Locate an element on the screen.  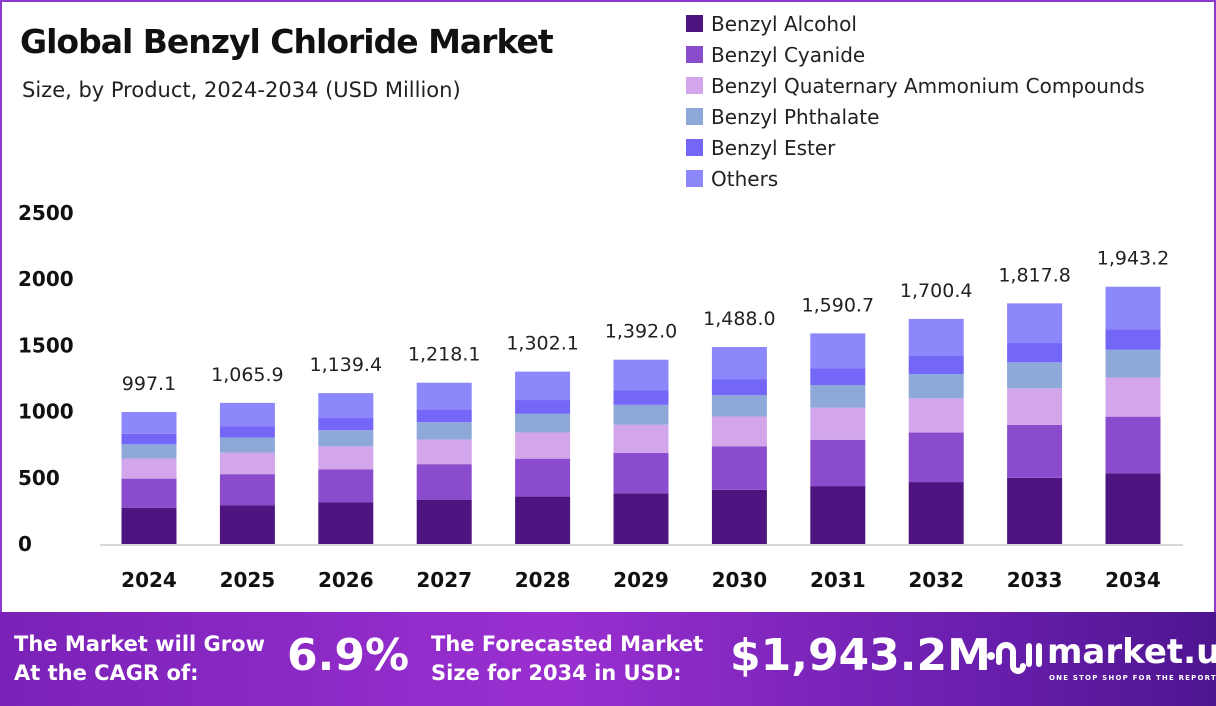
y-tick-label: 500 is located at coordinates (39, 478).